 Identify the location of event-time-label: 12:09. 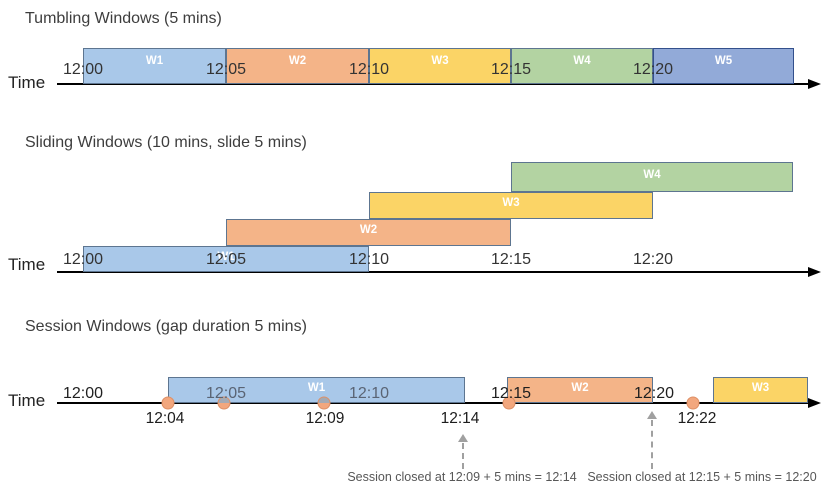
(325, 418).